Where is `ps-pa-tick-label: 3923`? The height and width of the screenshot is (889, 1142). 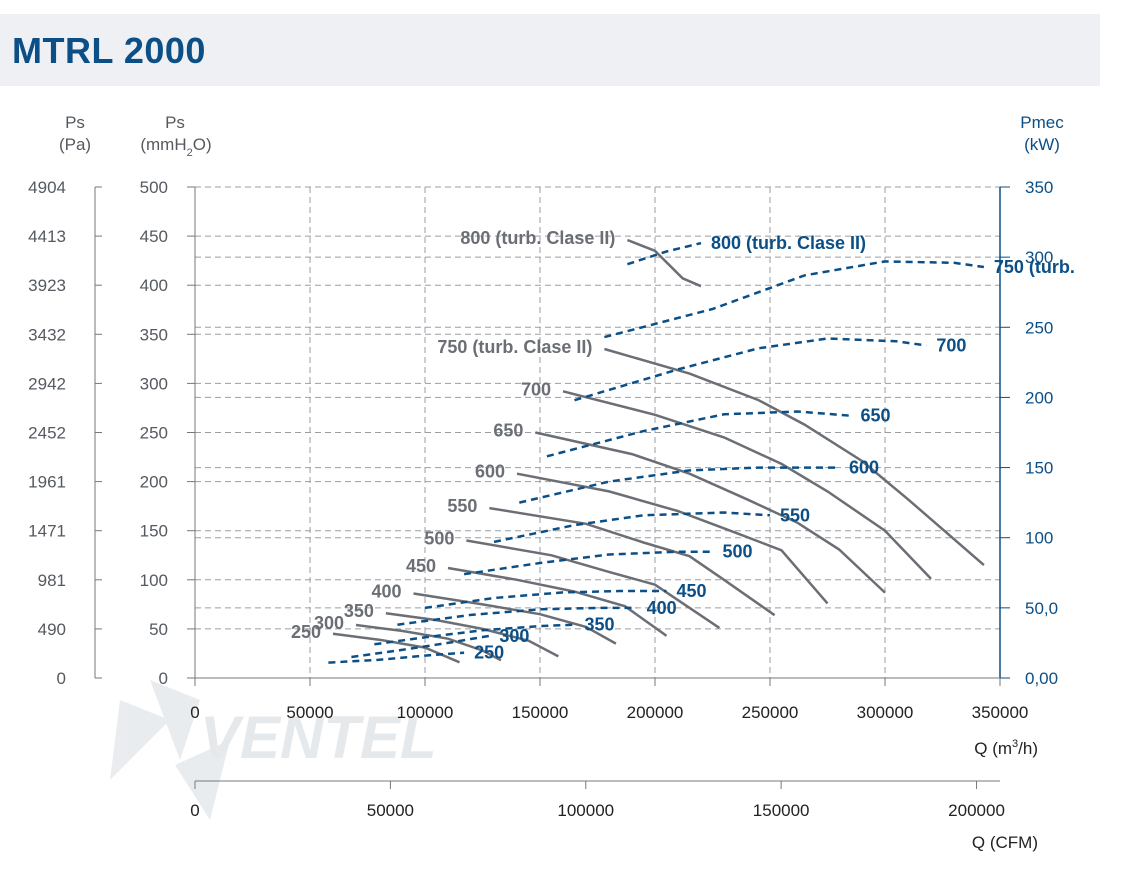
ps-pa-tick-label: 3923 is located at coordinates (47, 285).